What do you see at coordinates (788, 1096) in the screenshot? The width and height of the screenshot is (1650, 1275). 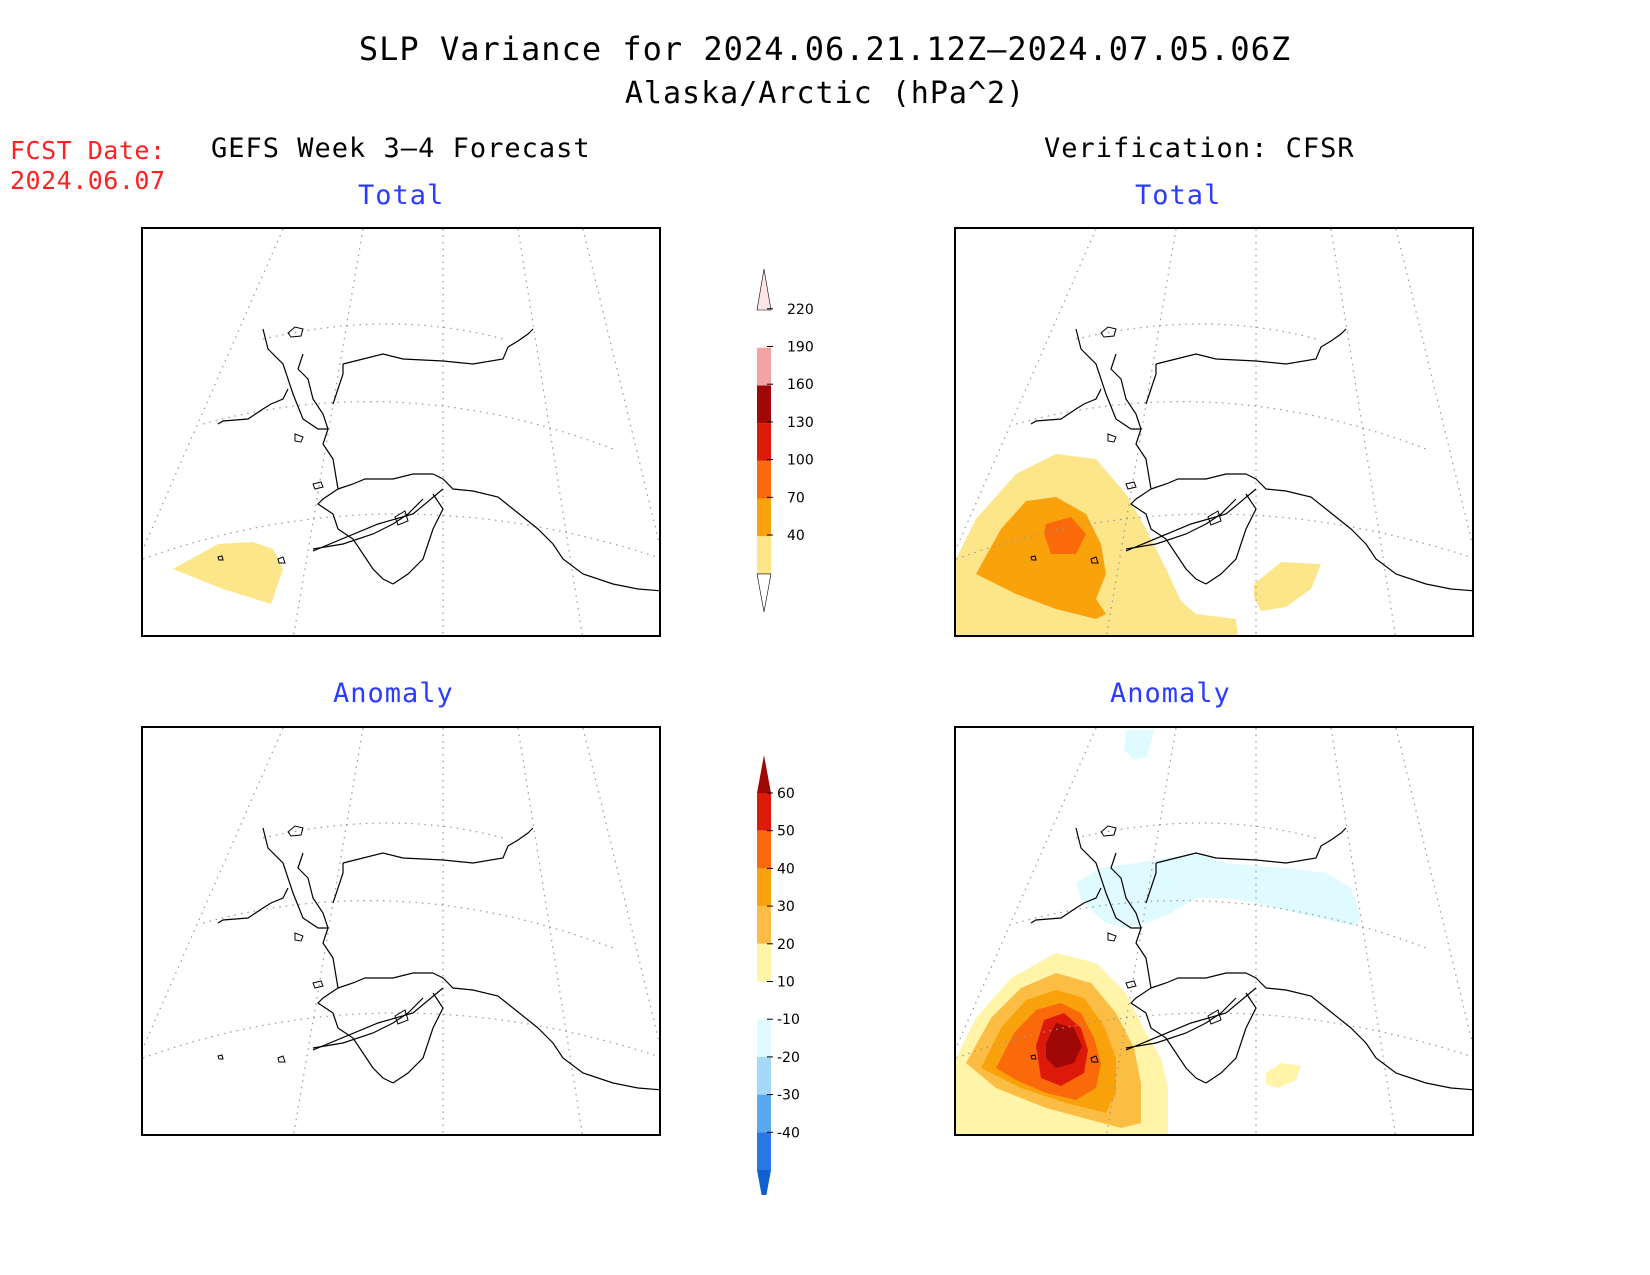 I see `colorbar-tick-label: -30` at bounding box center [788, 1096].